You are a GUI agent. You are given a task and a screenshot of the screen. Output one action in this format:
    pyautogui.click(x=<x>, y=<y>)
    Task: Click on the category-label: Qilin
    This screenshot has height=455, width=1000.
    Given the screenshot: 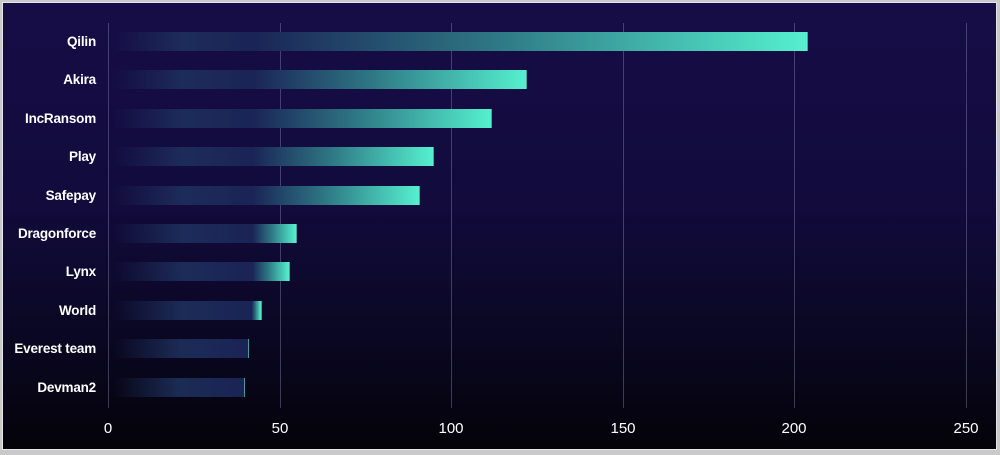 What is the action you would take?
    pyautogui.click(x=81, y=41)
    